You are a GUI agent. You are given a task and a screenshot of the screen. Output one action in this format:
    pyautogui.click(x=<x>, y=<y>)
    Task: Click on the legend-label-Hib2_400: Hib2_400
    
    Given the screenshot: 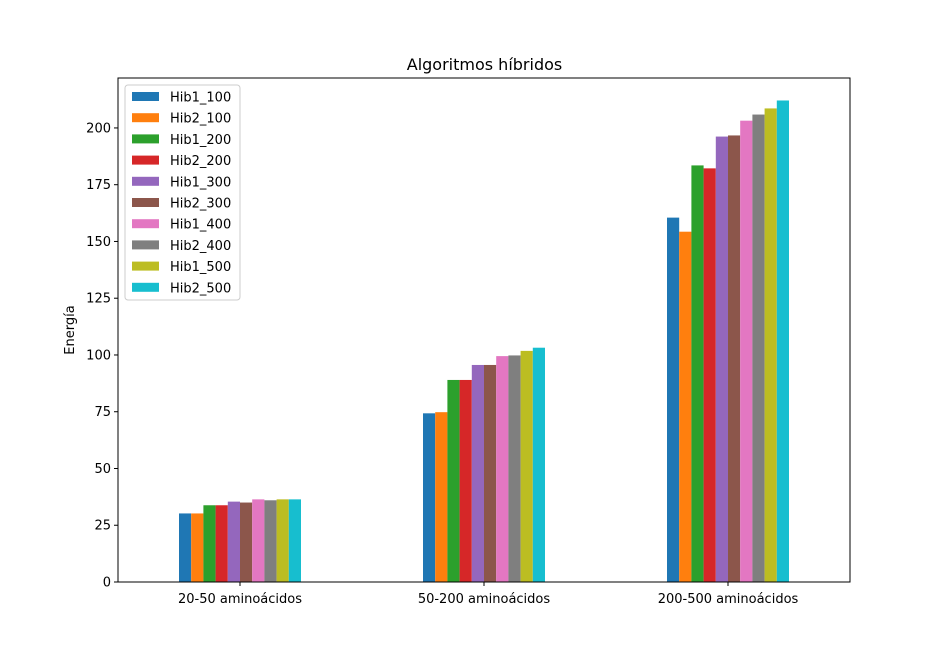 What is the action you would take?
    pyautogui.click(x=200, y=246)
    